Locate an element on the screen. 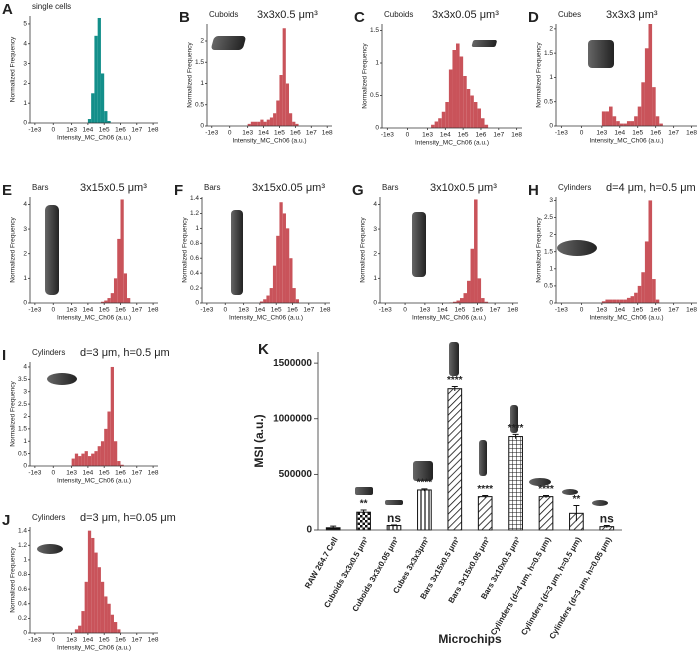 The height and width of the screenshot is (656, 700). y-tick-label: 500000 is located at coordinates (296, 474).